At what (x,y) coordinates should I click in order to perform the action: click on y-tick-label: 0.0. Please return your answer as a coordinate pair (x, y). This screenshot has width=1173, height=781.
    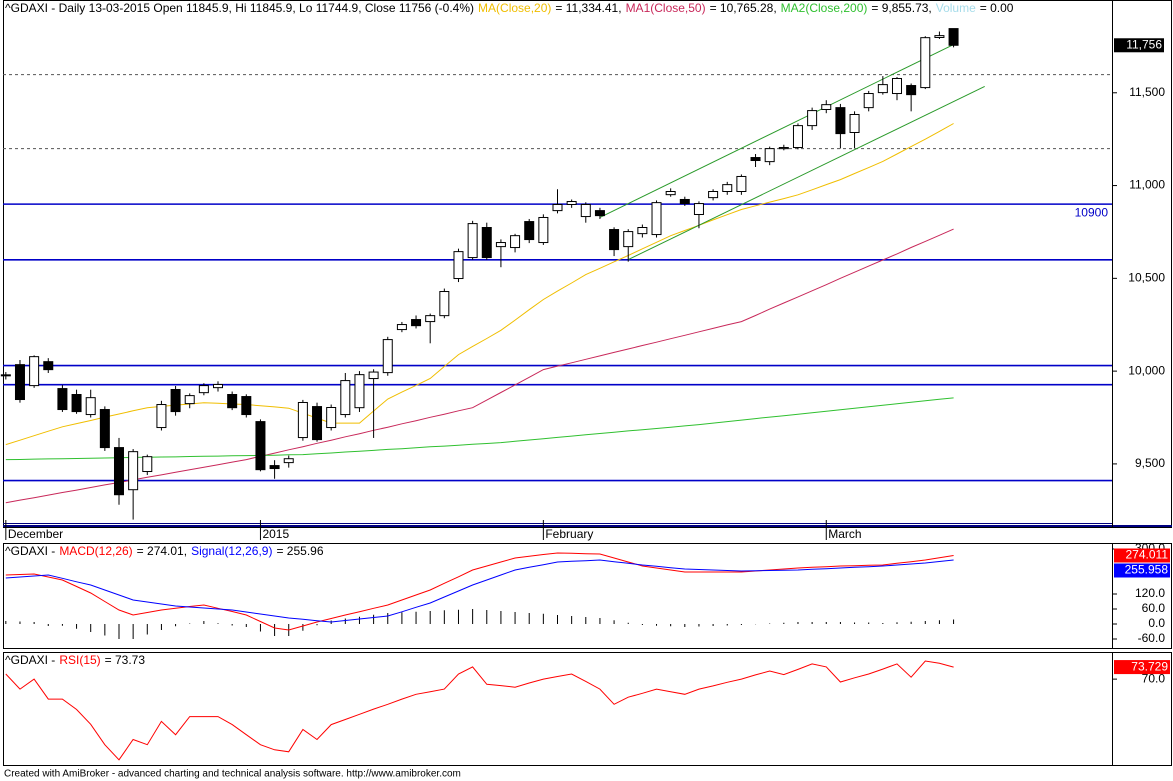
    Looking at the image, I should click on (1156, 623).